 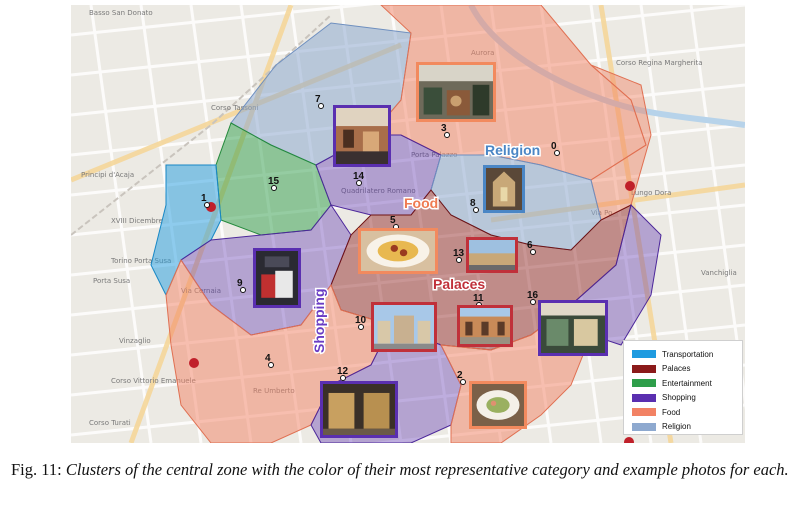 What do you see at coordinates (459, 253) in the screenshot?
I see `marker-number: 13` at bounding box center [459, 253].